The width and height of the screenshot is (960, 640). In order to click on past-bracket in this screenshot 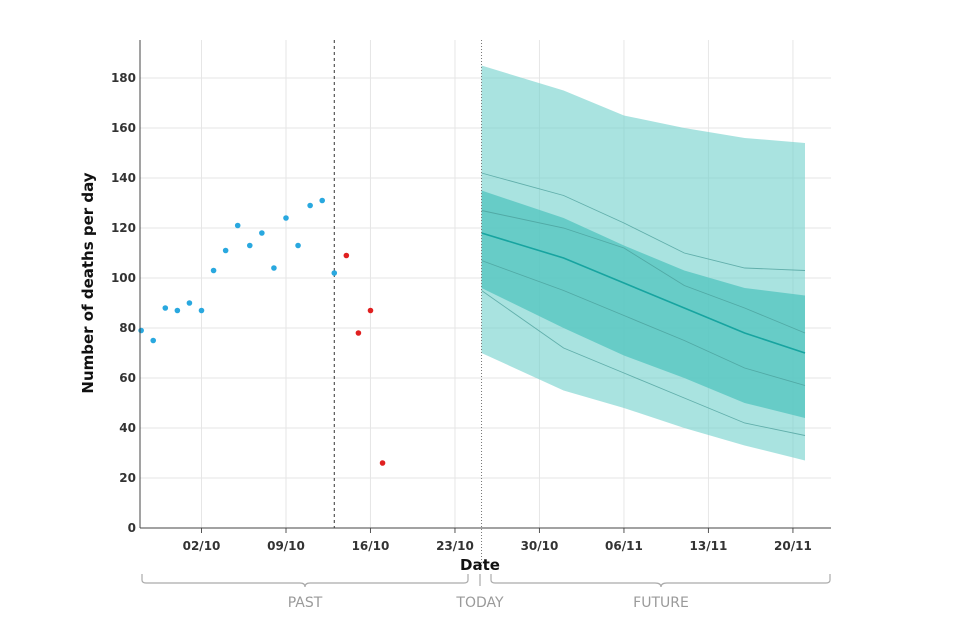, I will do `click(305, 581)`.